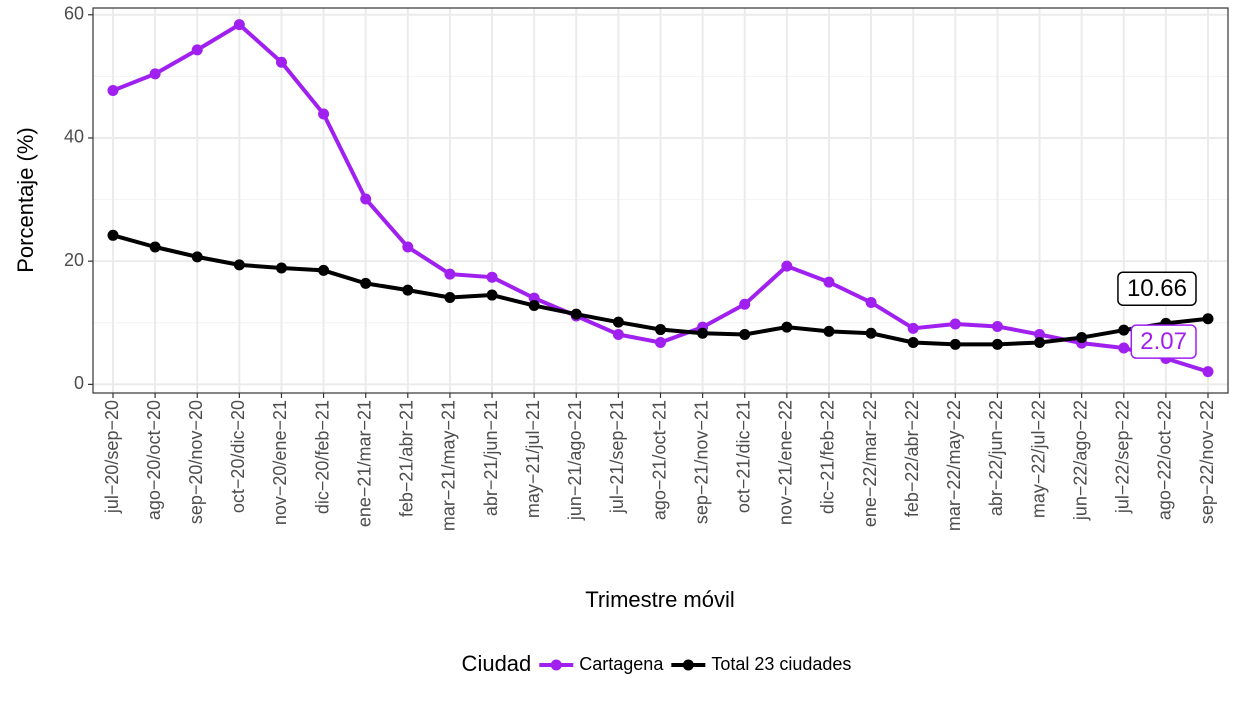  I want to click on x-tick-label: ene−22/mar−22, so click(870, 463).